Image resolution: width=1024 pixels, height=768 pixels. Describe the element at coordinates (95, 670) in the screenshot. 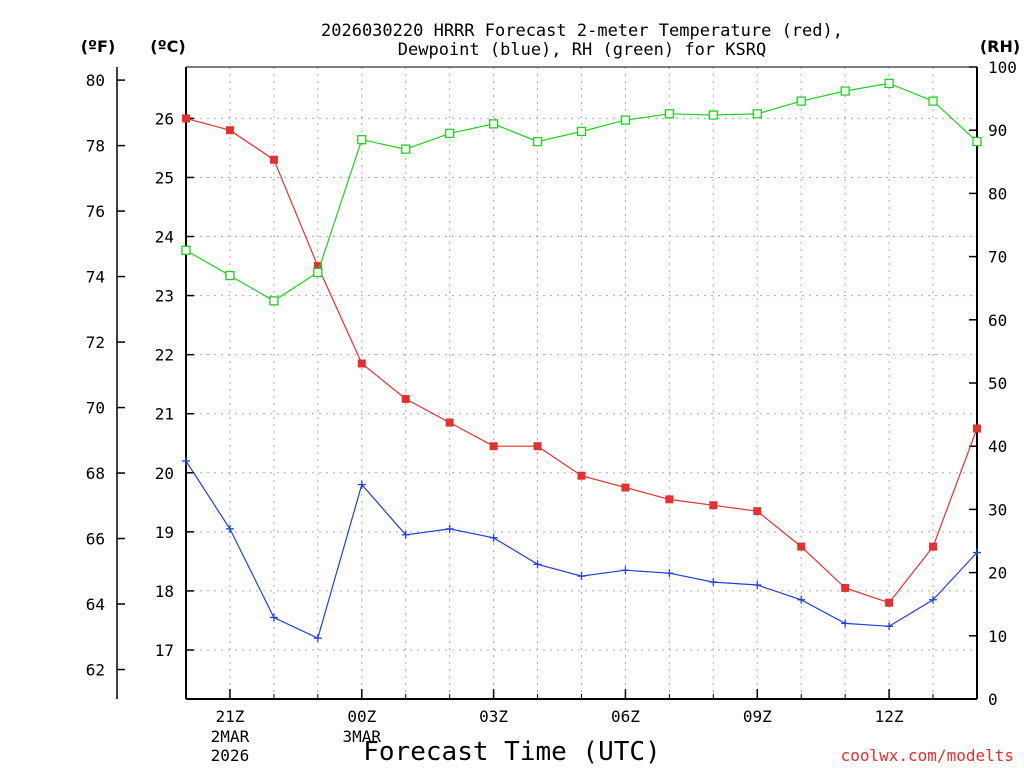

I see `fahrenheit-tick-label: 62` at that location.